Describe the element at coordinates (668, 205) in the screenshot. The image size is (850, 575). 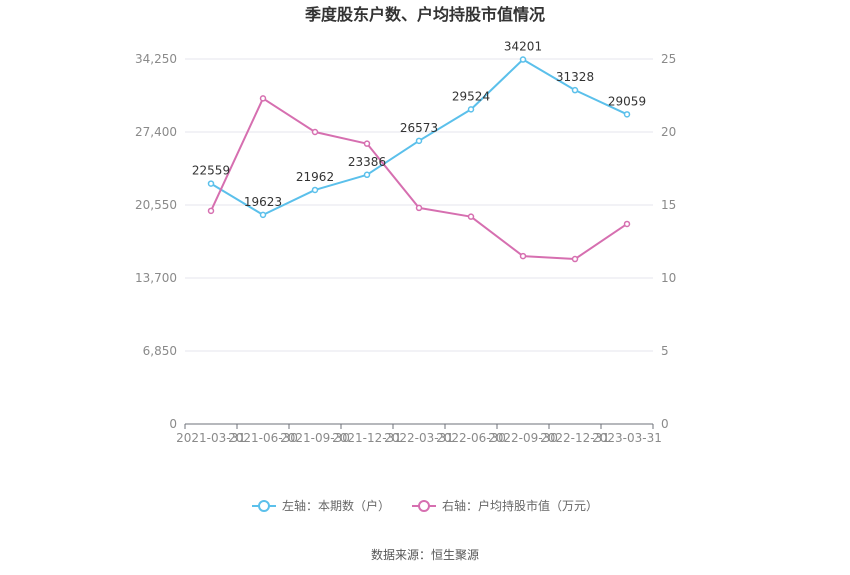
I see `right-axis-tick-label: 15` at that location.